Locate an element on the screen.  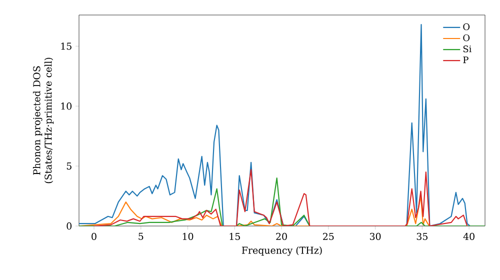
x-axis-title: Frequency (THz) is located at coordinates (282, 251).